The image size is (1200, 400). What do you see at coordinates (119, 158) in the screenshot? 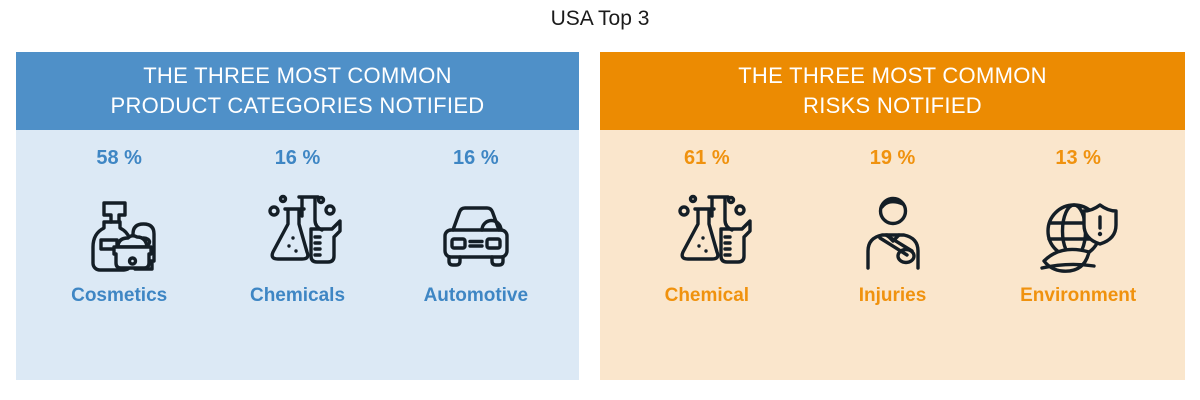
I see `percent-value: 58 %` at bounding box center [119, 158].